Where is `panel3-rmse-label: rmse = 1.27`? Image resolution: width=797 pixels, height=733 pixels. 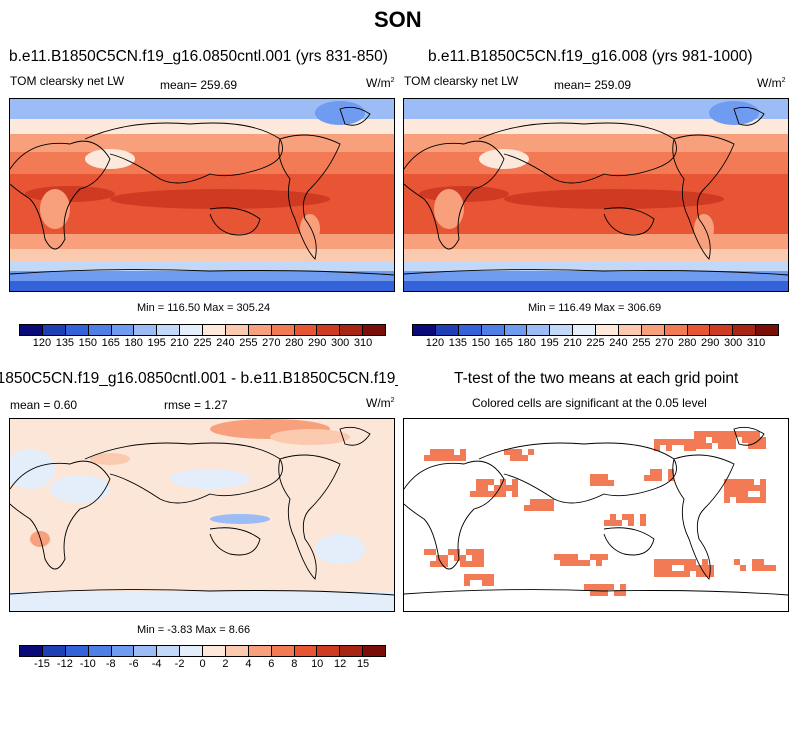
panel3-rmse-label: rmse = 1.27 is located at coordinates (196, 405).